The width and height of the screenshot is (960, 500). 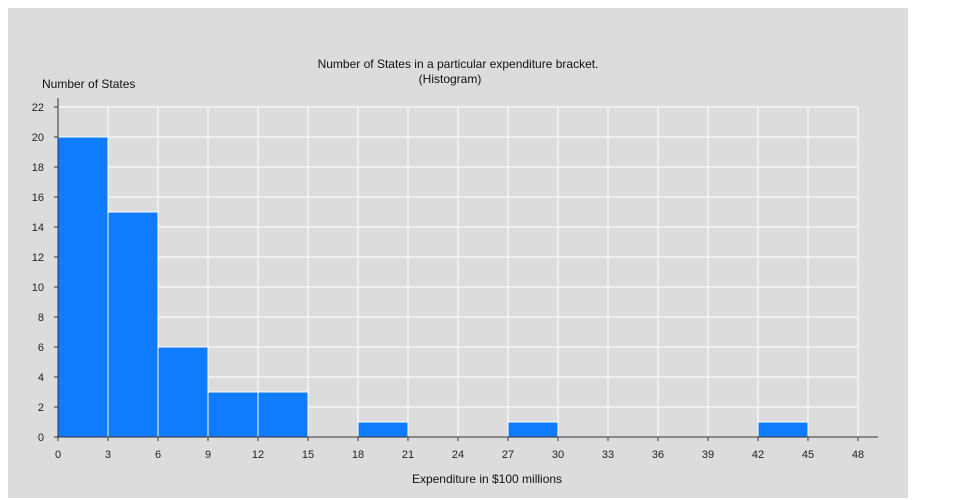 What do you see at coordinates (758, 455) in the screenshot?
I see `x-tick-label: 42` at bounding box center [758, 455].